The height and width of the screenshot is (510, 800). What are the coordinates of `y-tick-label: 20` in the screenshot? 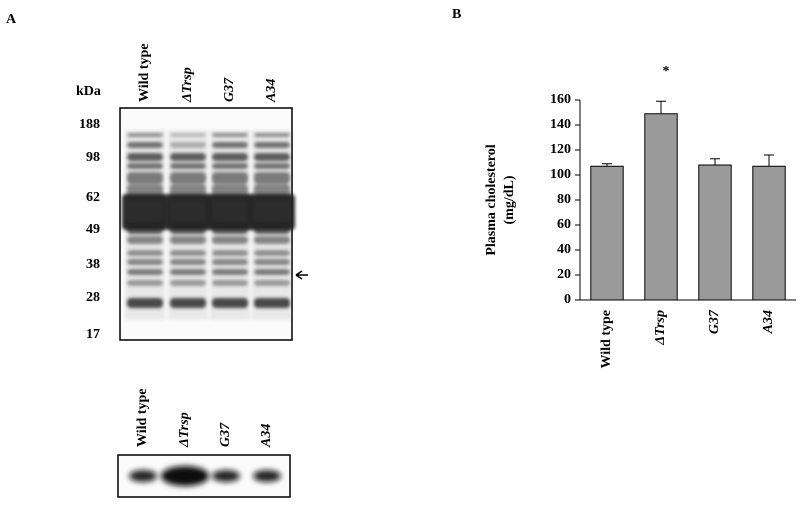 It's located at (564, 274).